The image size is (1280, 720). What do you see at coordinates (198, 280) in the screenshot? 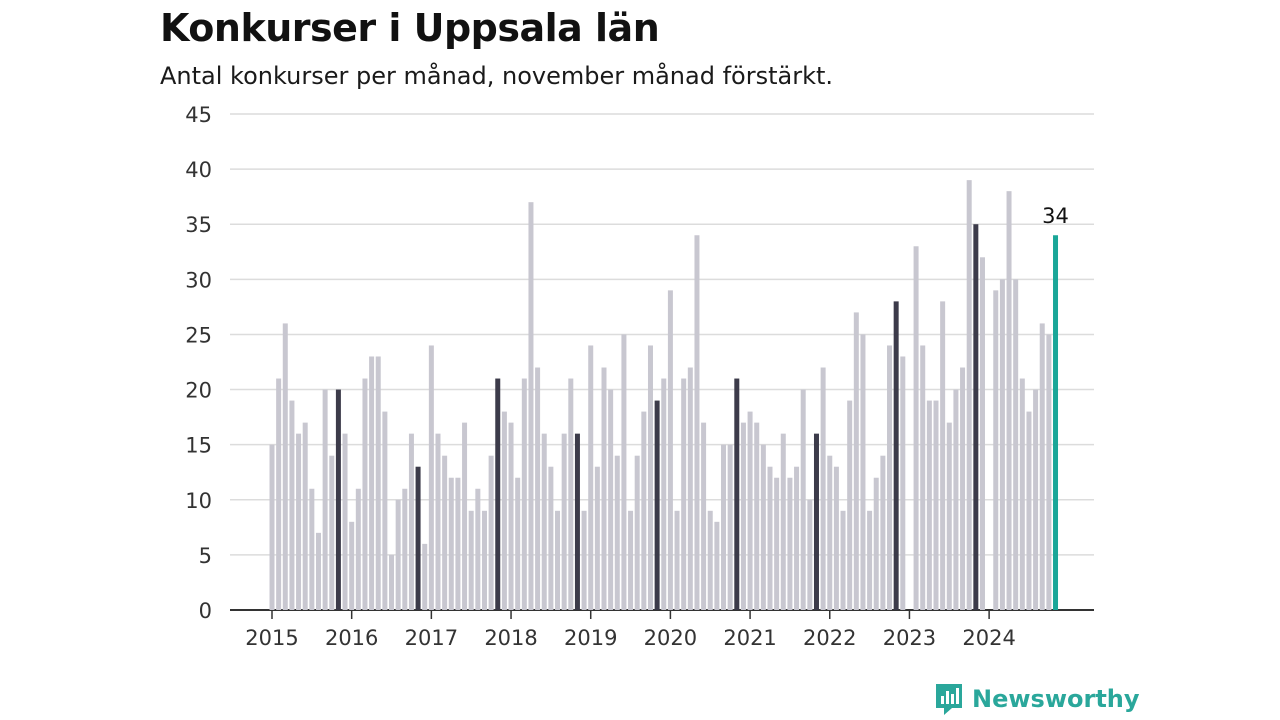
I see `y-tick-label: 30` at bounding box center [198, 280].